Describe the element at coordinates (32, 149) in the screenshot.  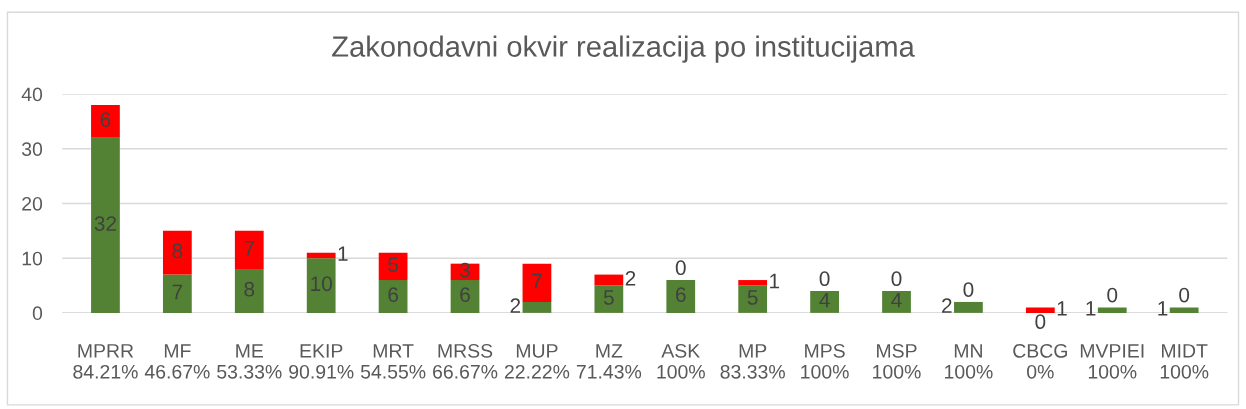
I see `y-tick-label: 30` at that location.